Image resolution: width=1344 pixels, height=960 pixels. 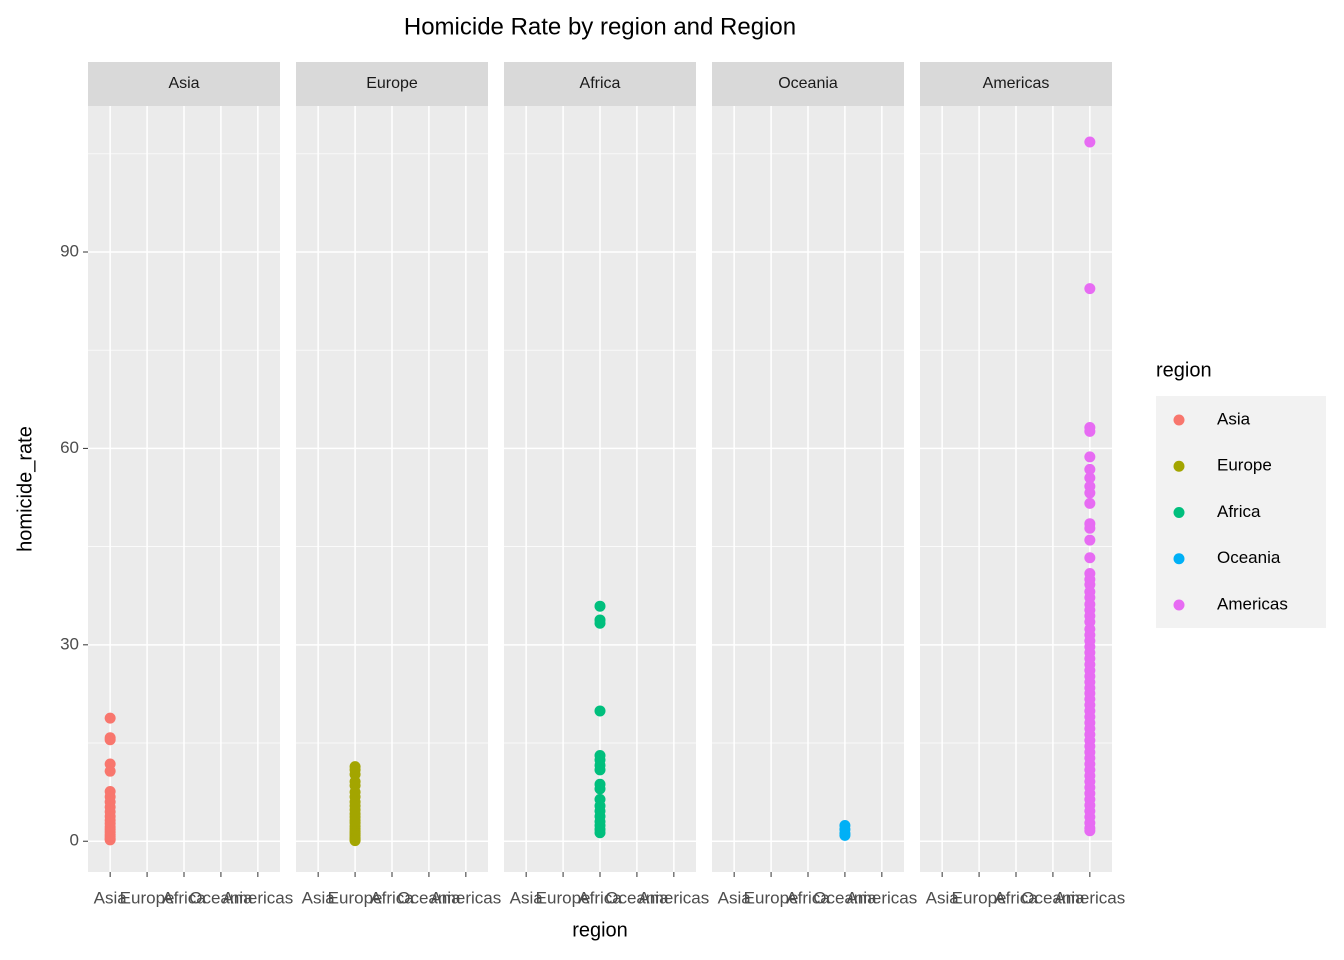 What do you see at coordinates (69, 447) in the screenshot?
I see `y-tick-label: 60` at bounding box center [69, 447].